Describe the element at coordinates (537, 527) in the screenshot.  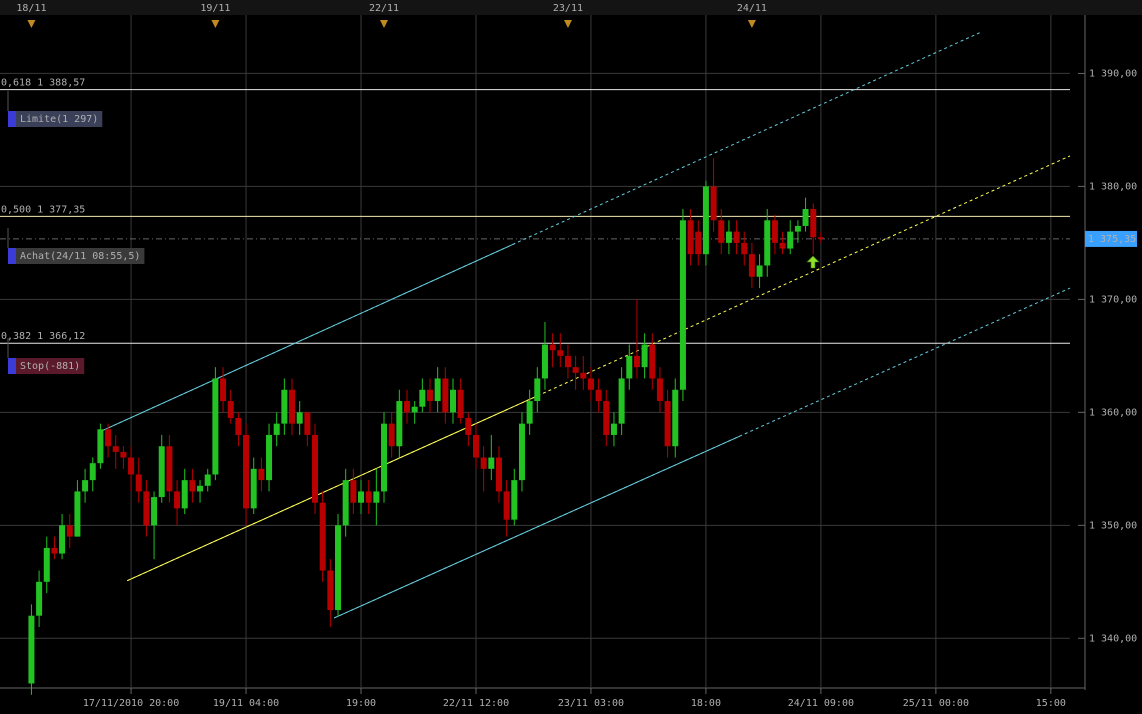
I see `channel-solid` at that location.